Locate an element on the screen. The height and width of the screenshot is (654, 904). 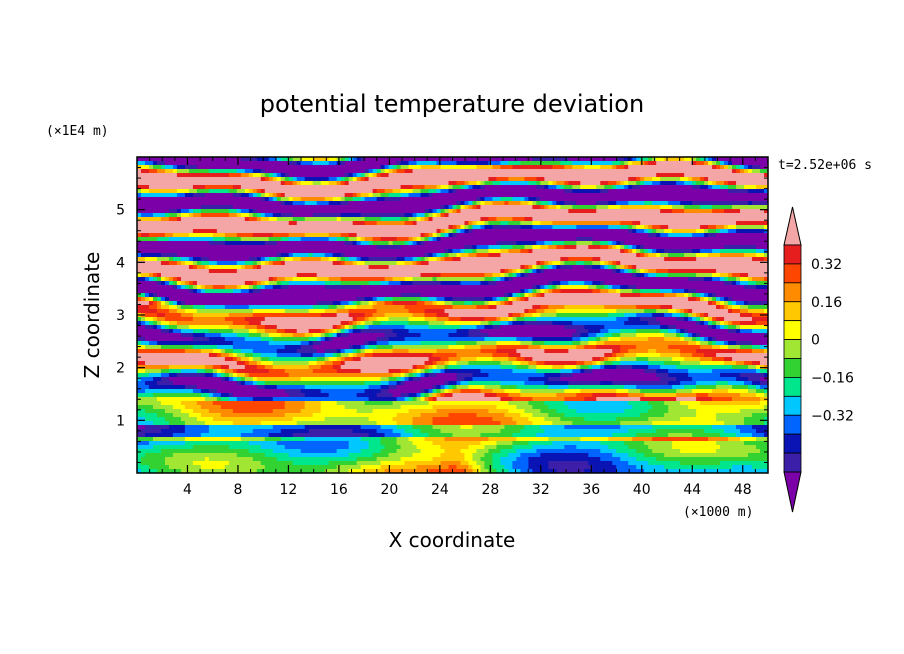
y-scale-label: (×1E4 m) is located at coordinates (77, 131).